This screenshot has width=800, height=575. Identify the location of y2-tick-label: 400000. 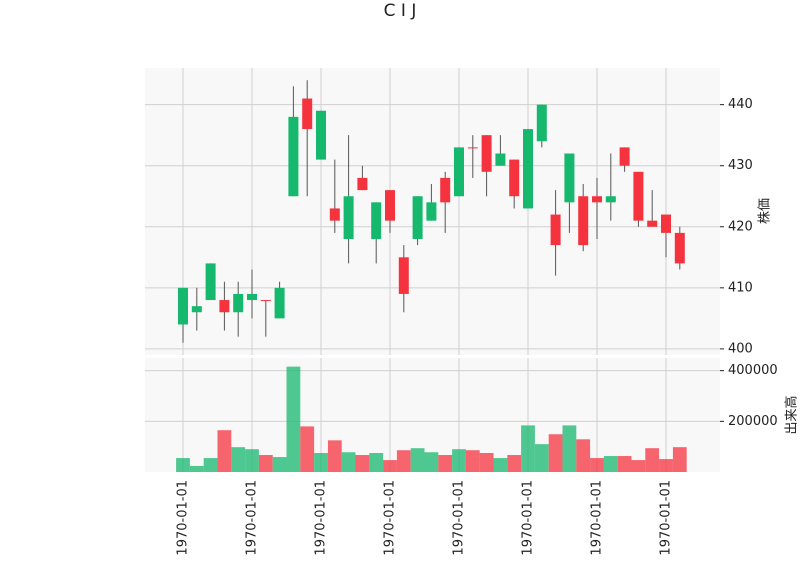
(753, 370).